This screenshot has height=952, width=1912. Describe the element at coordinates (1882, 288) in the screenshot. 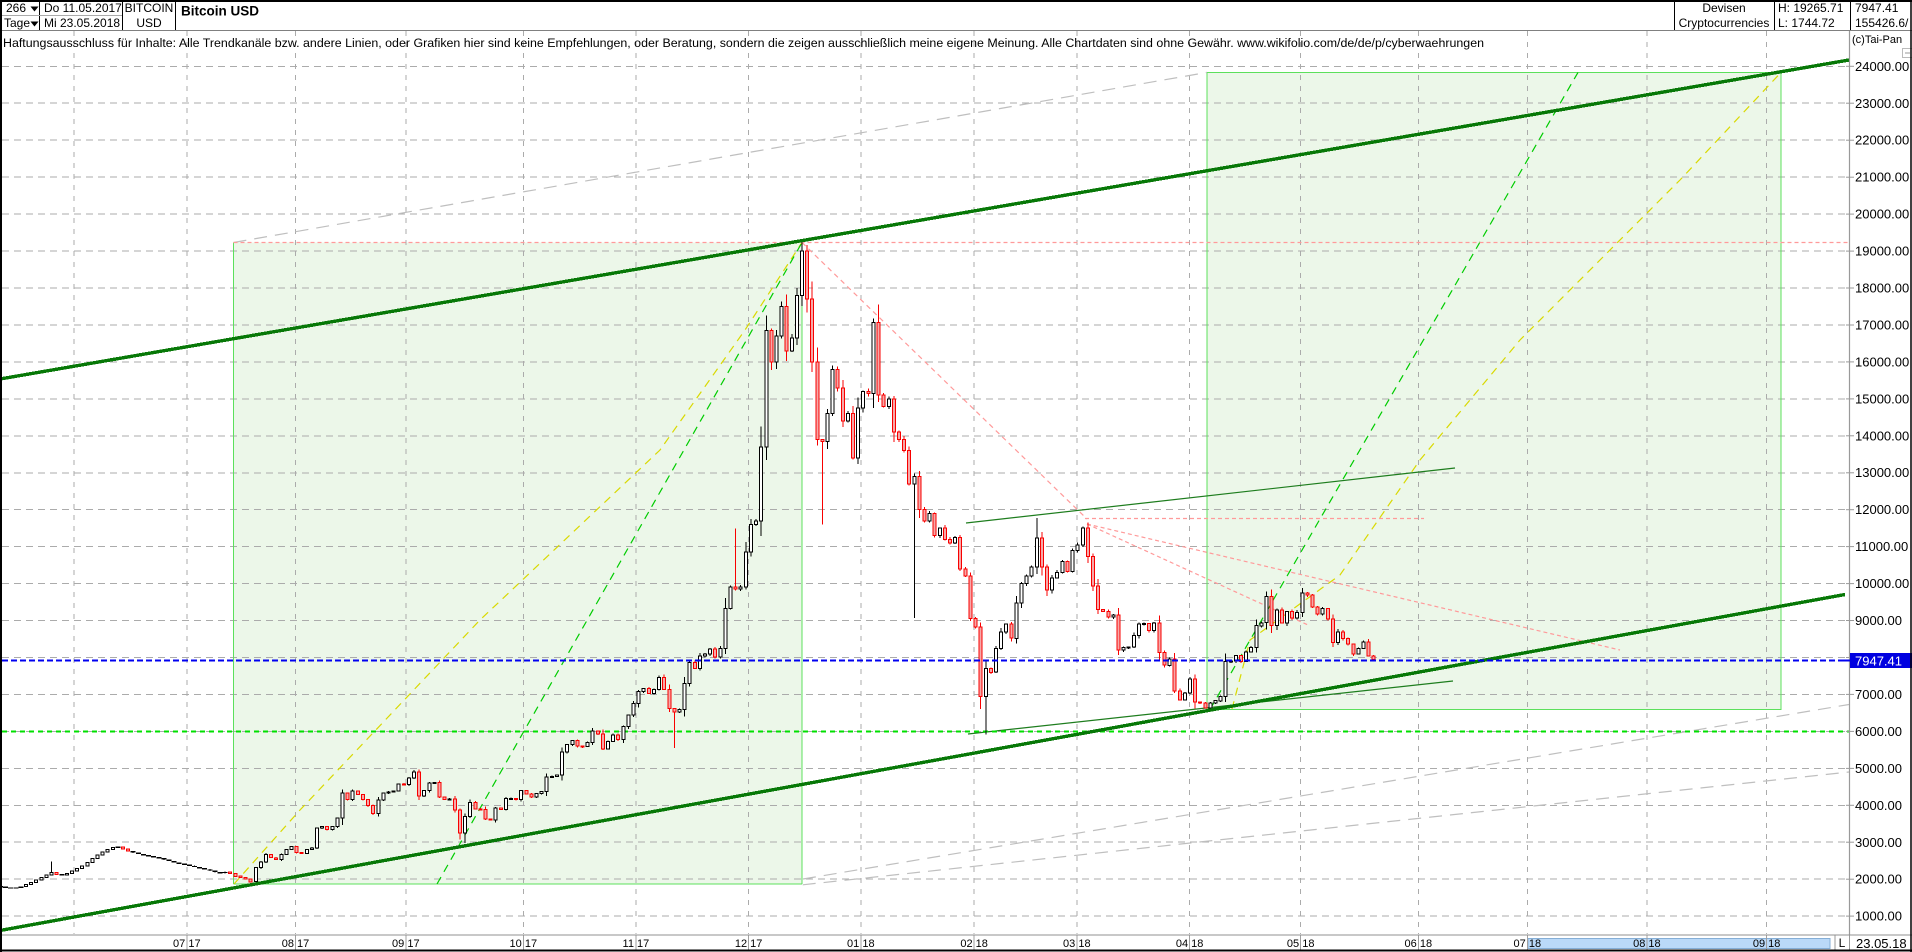

I see `svg-text: 18000.00` at that location.